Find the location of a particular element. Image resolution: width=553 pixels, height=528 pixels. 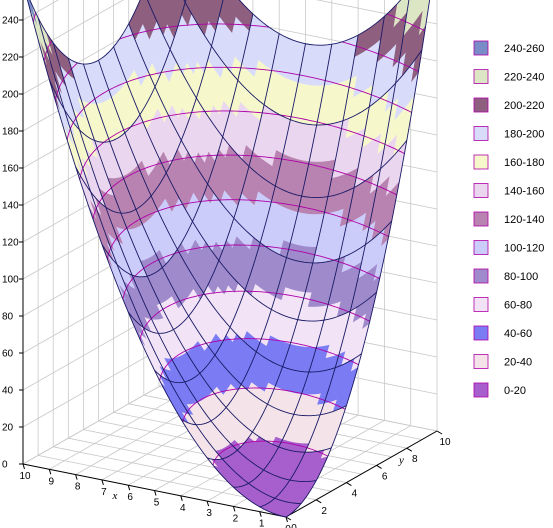

z-tick-label: 40 is located at coordinates (8, 391).